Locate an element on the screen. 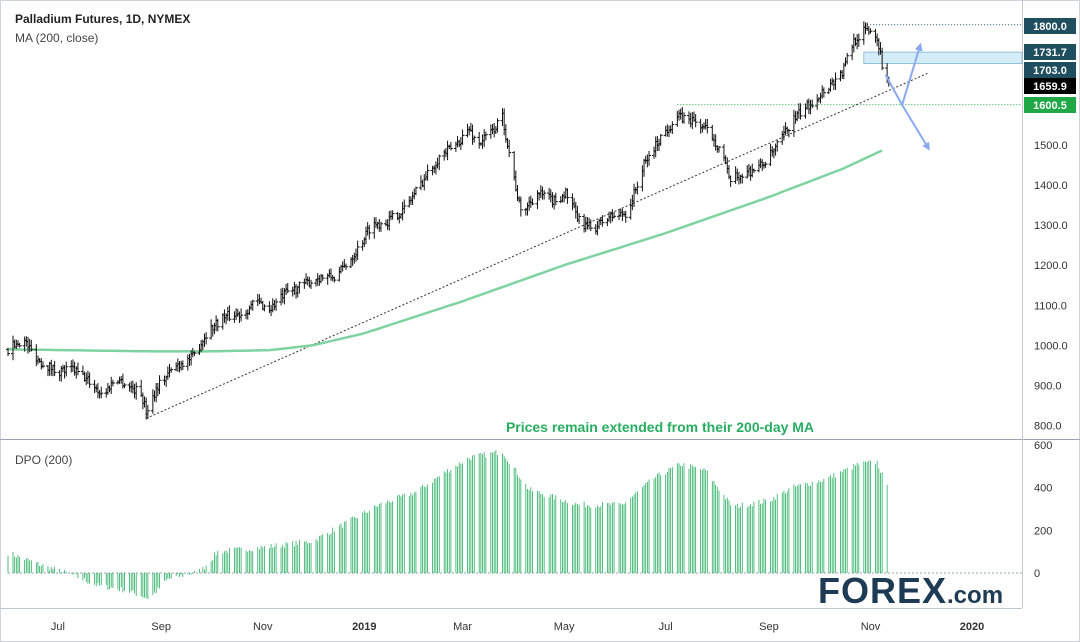 The width and height of the screenshot is (1080, 642). x-tick-label: 2019 is located at coordinates (364, 627).